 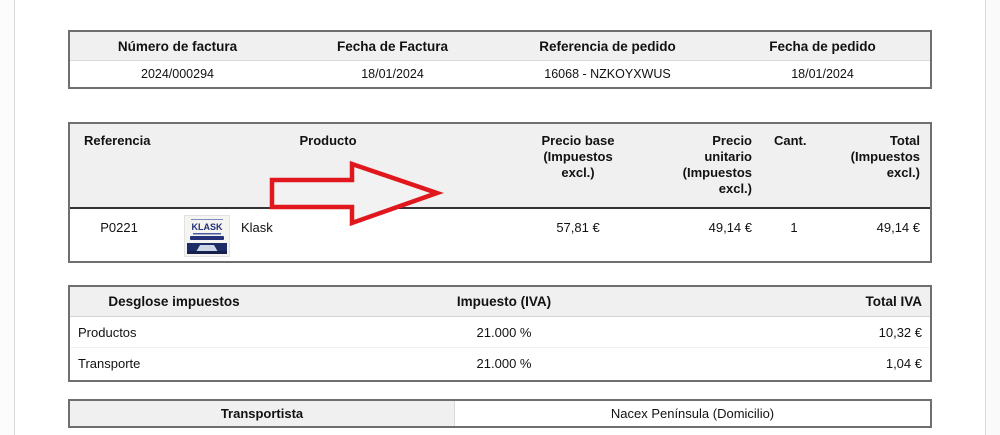 I want to click on page-left-margin, so click(x=7, y=217).